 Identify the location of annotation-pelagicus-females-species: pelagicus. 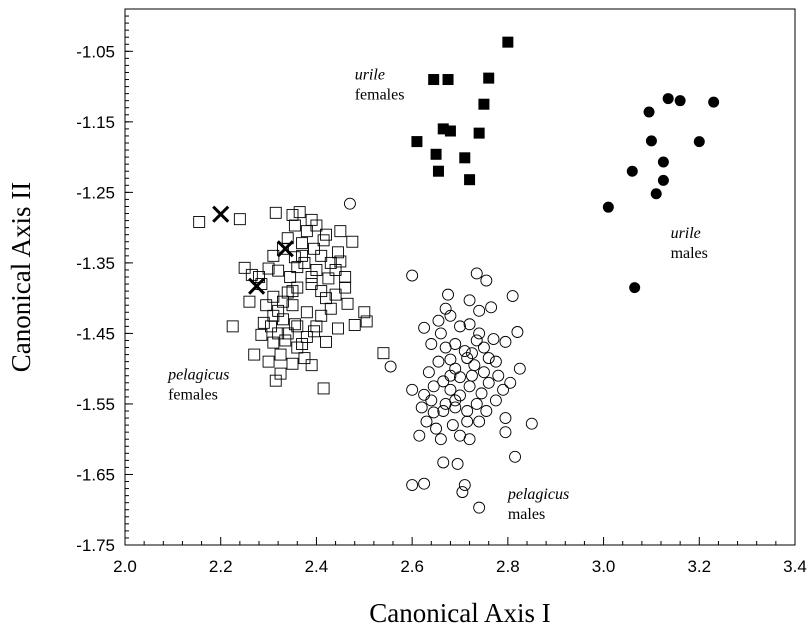
(198, 374).